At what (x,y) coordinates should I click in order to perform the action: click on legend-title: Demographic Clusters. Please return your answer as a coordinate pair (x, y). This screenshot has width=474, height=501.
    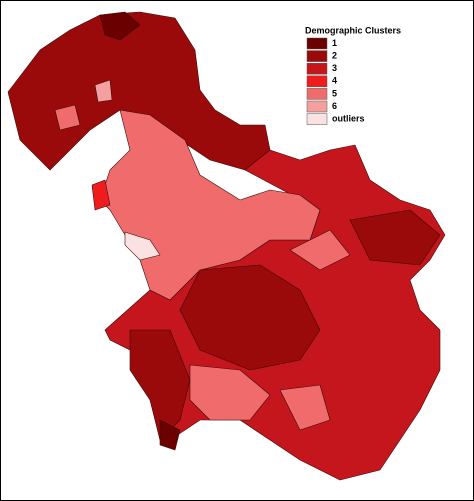
    Looking at the image, I should click on (353, 30).